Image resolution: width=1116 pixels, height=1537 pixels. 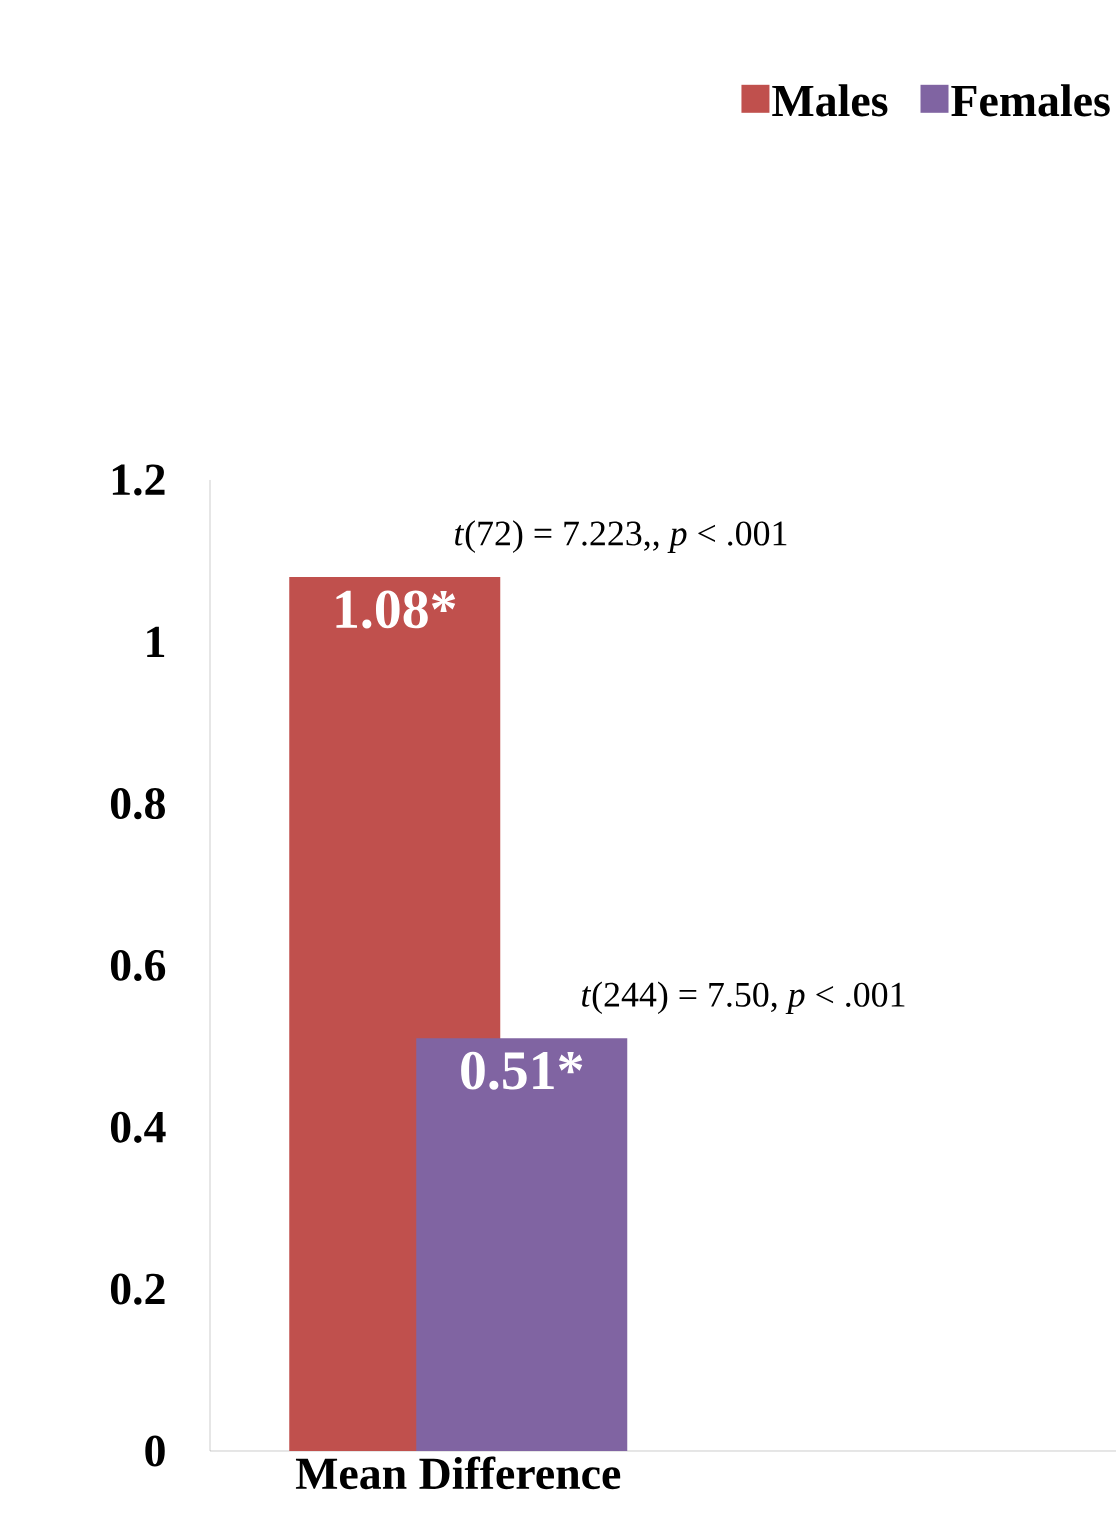 What do you see at coordinates (138, 480) in the screenshot?
I see `y-tick-label: 1.2` at bounding box center [138, 480].